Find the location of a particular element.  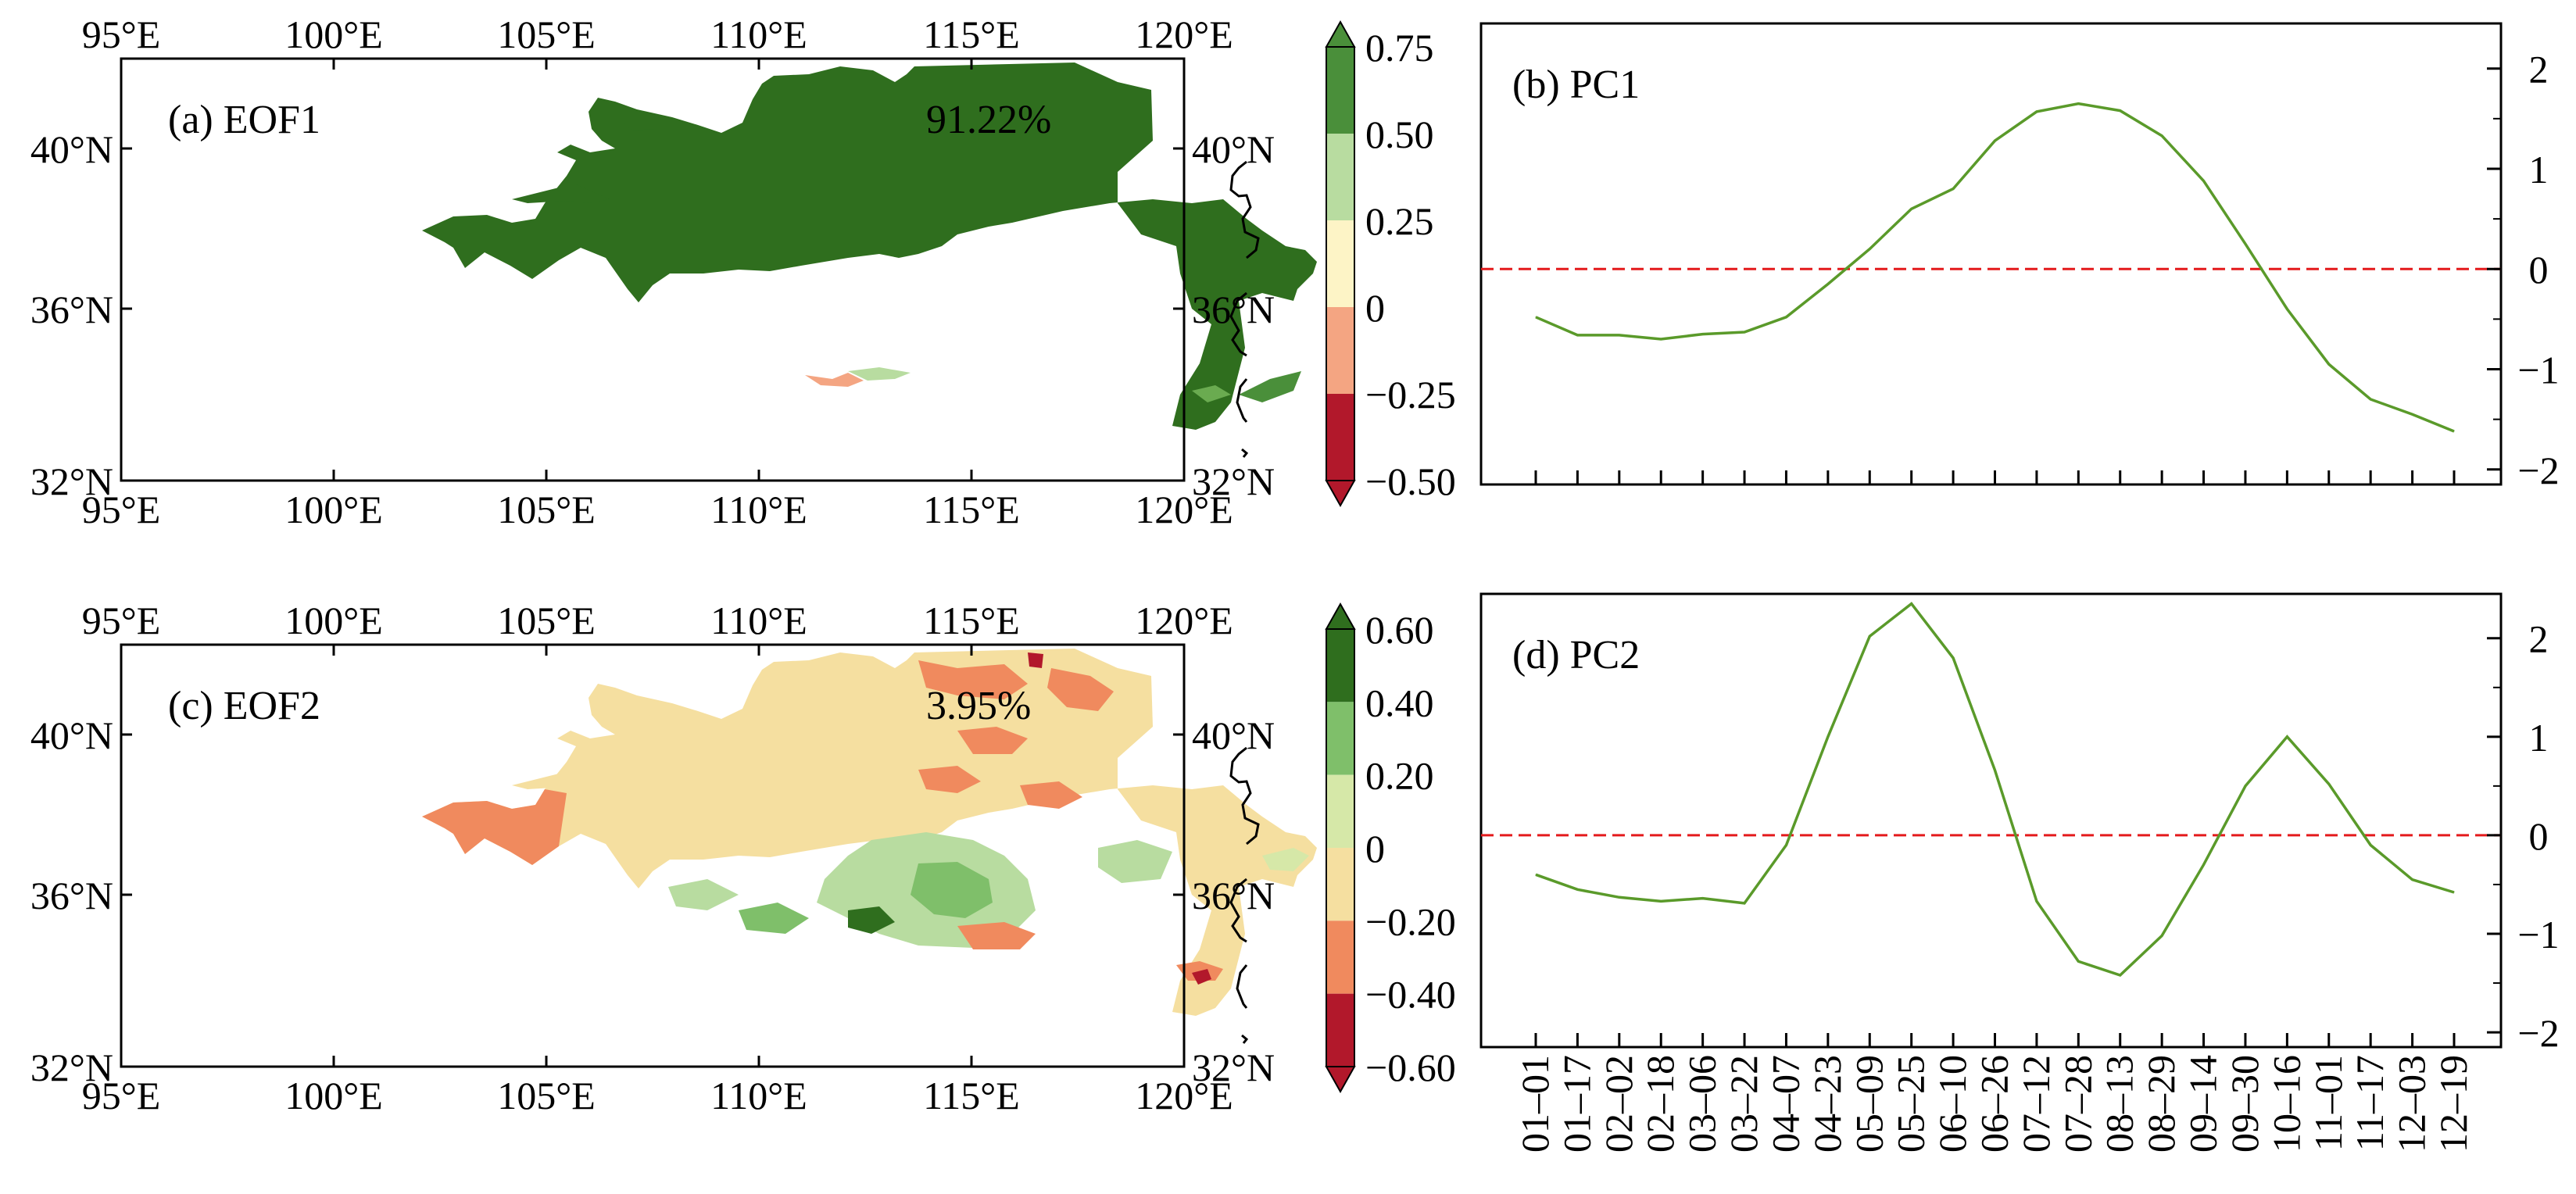

panel-label: (d) PC2 is located at coordinates (1576, 655).